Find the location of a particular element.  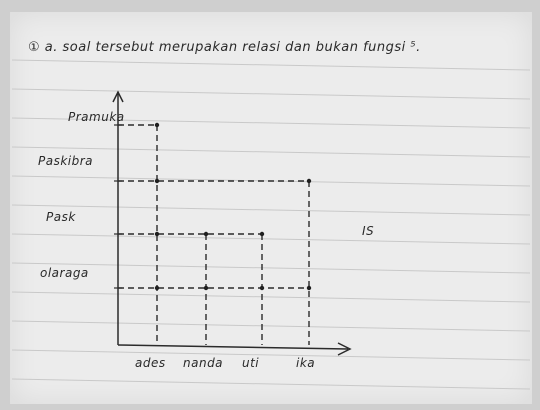

x-axis is located at coordinates (233, 347).